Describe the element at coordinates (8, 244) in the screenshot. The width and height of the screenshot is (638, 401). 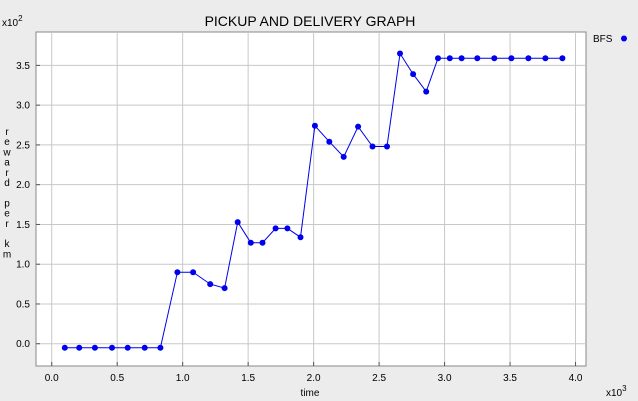
I see `y-axis-label-char: k` at that location.